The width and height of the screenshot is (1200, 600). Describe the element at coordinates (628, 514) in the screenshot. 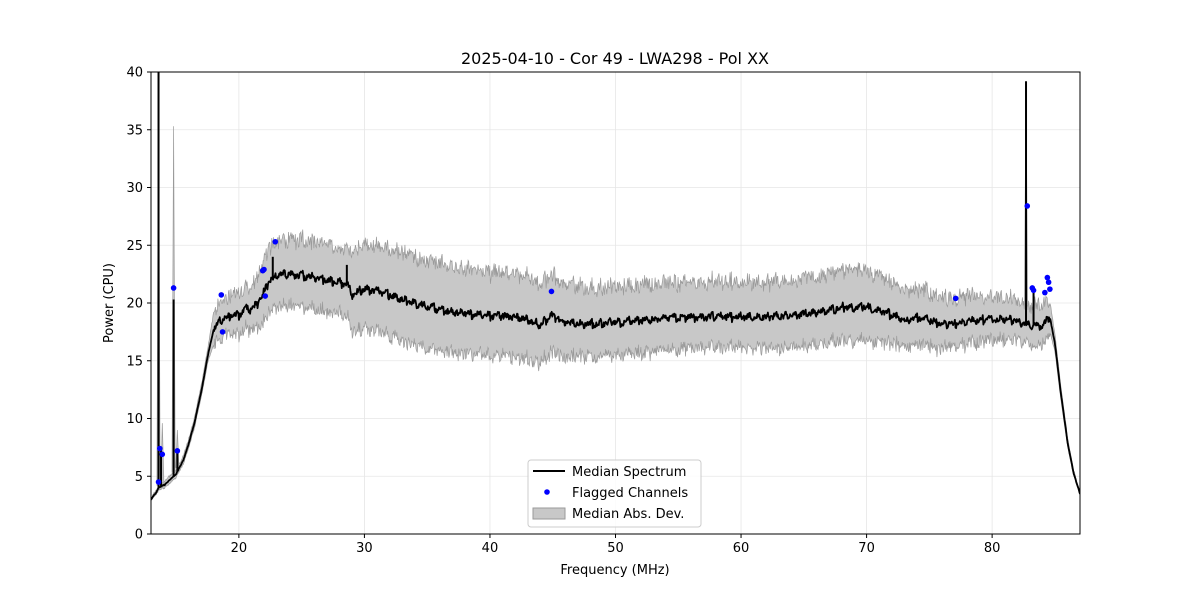

I see `legend-mad-label: Median Abs. Dev.` at that location.